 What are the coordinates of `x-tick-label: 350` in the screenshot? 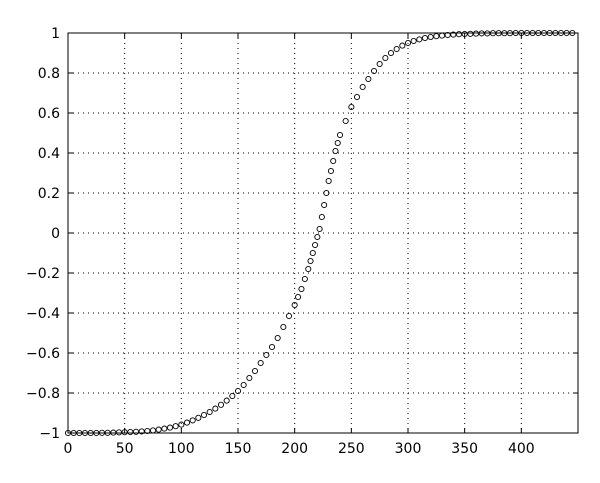 It's located at (464, 449).